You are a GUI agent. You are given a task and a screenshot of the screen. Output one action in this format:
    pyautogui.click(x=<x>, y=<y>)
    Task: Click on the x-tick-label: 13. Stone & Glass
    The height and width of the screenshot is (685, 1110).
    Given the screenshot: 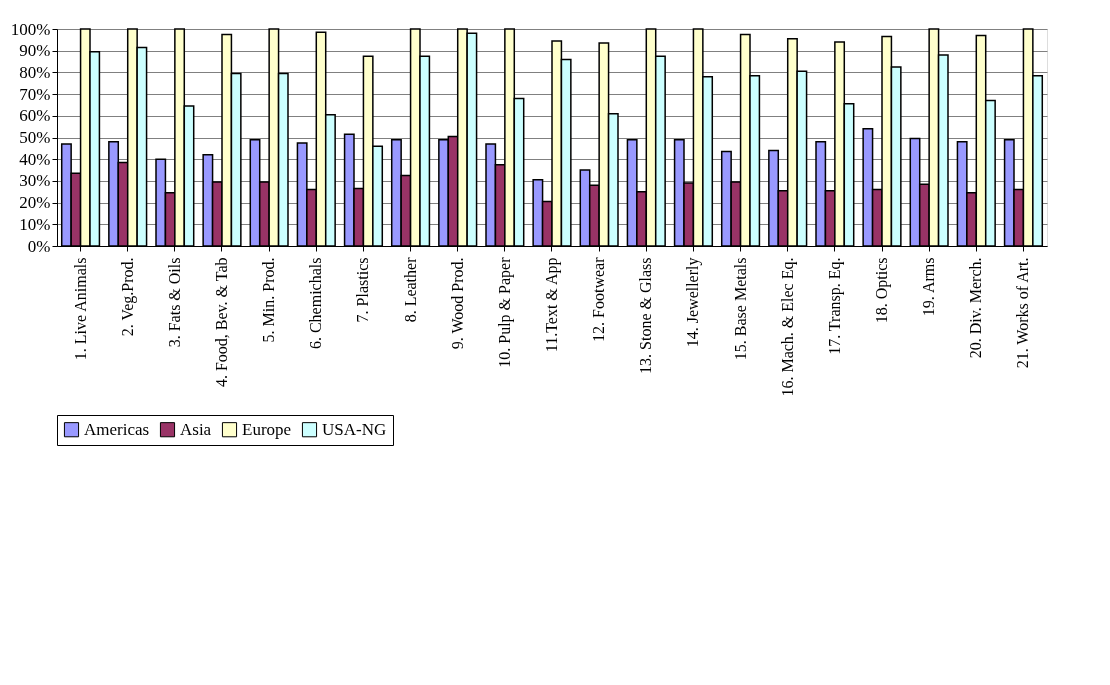 What is the action you would take?
    pyautogui.click(x=646, y=315)
    